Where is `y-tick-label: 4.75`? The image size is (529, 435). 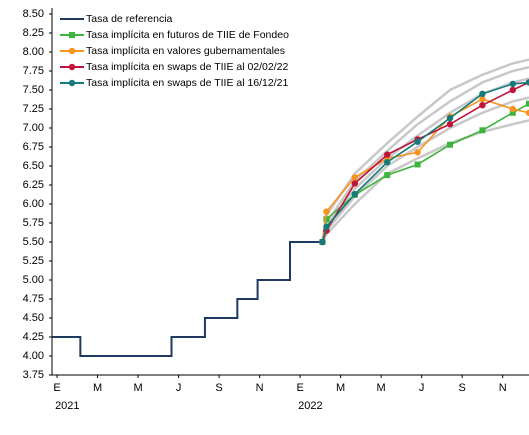 y-tick-label: 4.75 is located at coordinates (33, 299).